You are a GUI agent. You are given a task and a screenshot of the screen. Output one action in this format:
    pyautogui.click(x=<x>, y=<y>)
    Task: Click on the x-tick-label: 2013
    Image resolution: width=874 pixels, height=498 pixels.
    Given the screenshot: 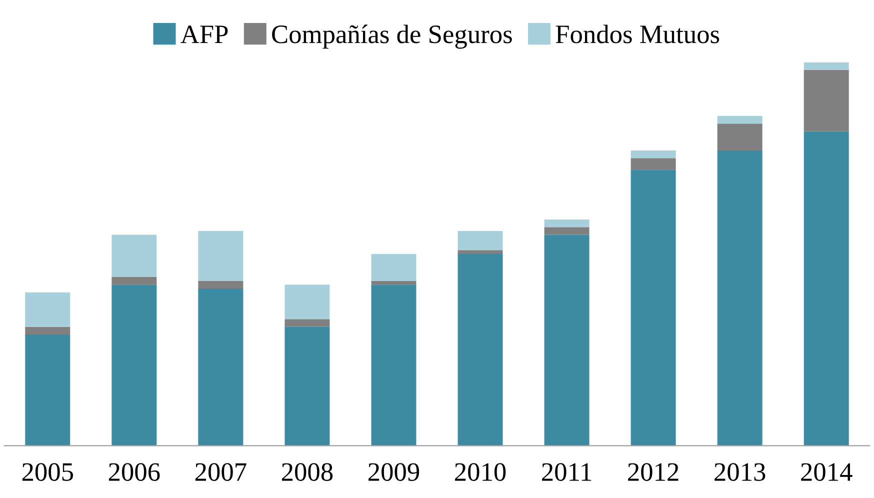 What is the action you would take?
    pyautogui.click(x=740, y=472)
    